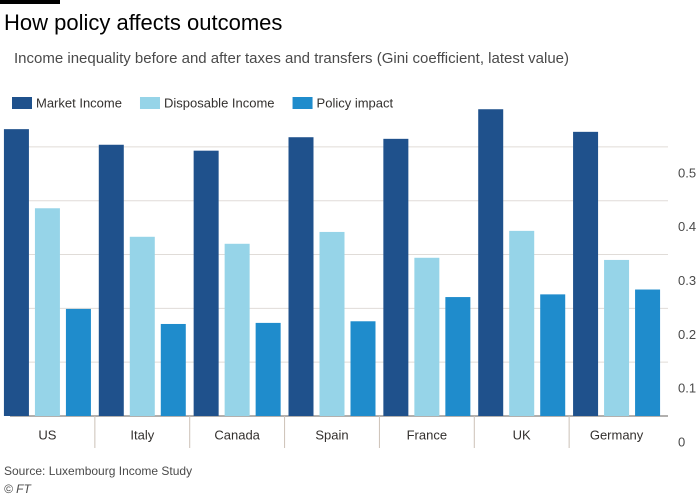  I want to click on x-tick-label: Germany, so click(617, 434).